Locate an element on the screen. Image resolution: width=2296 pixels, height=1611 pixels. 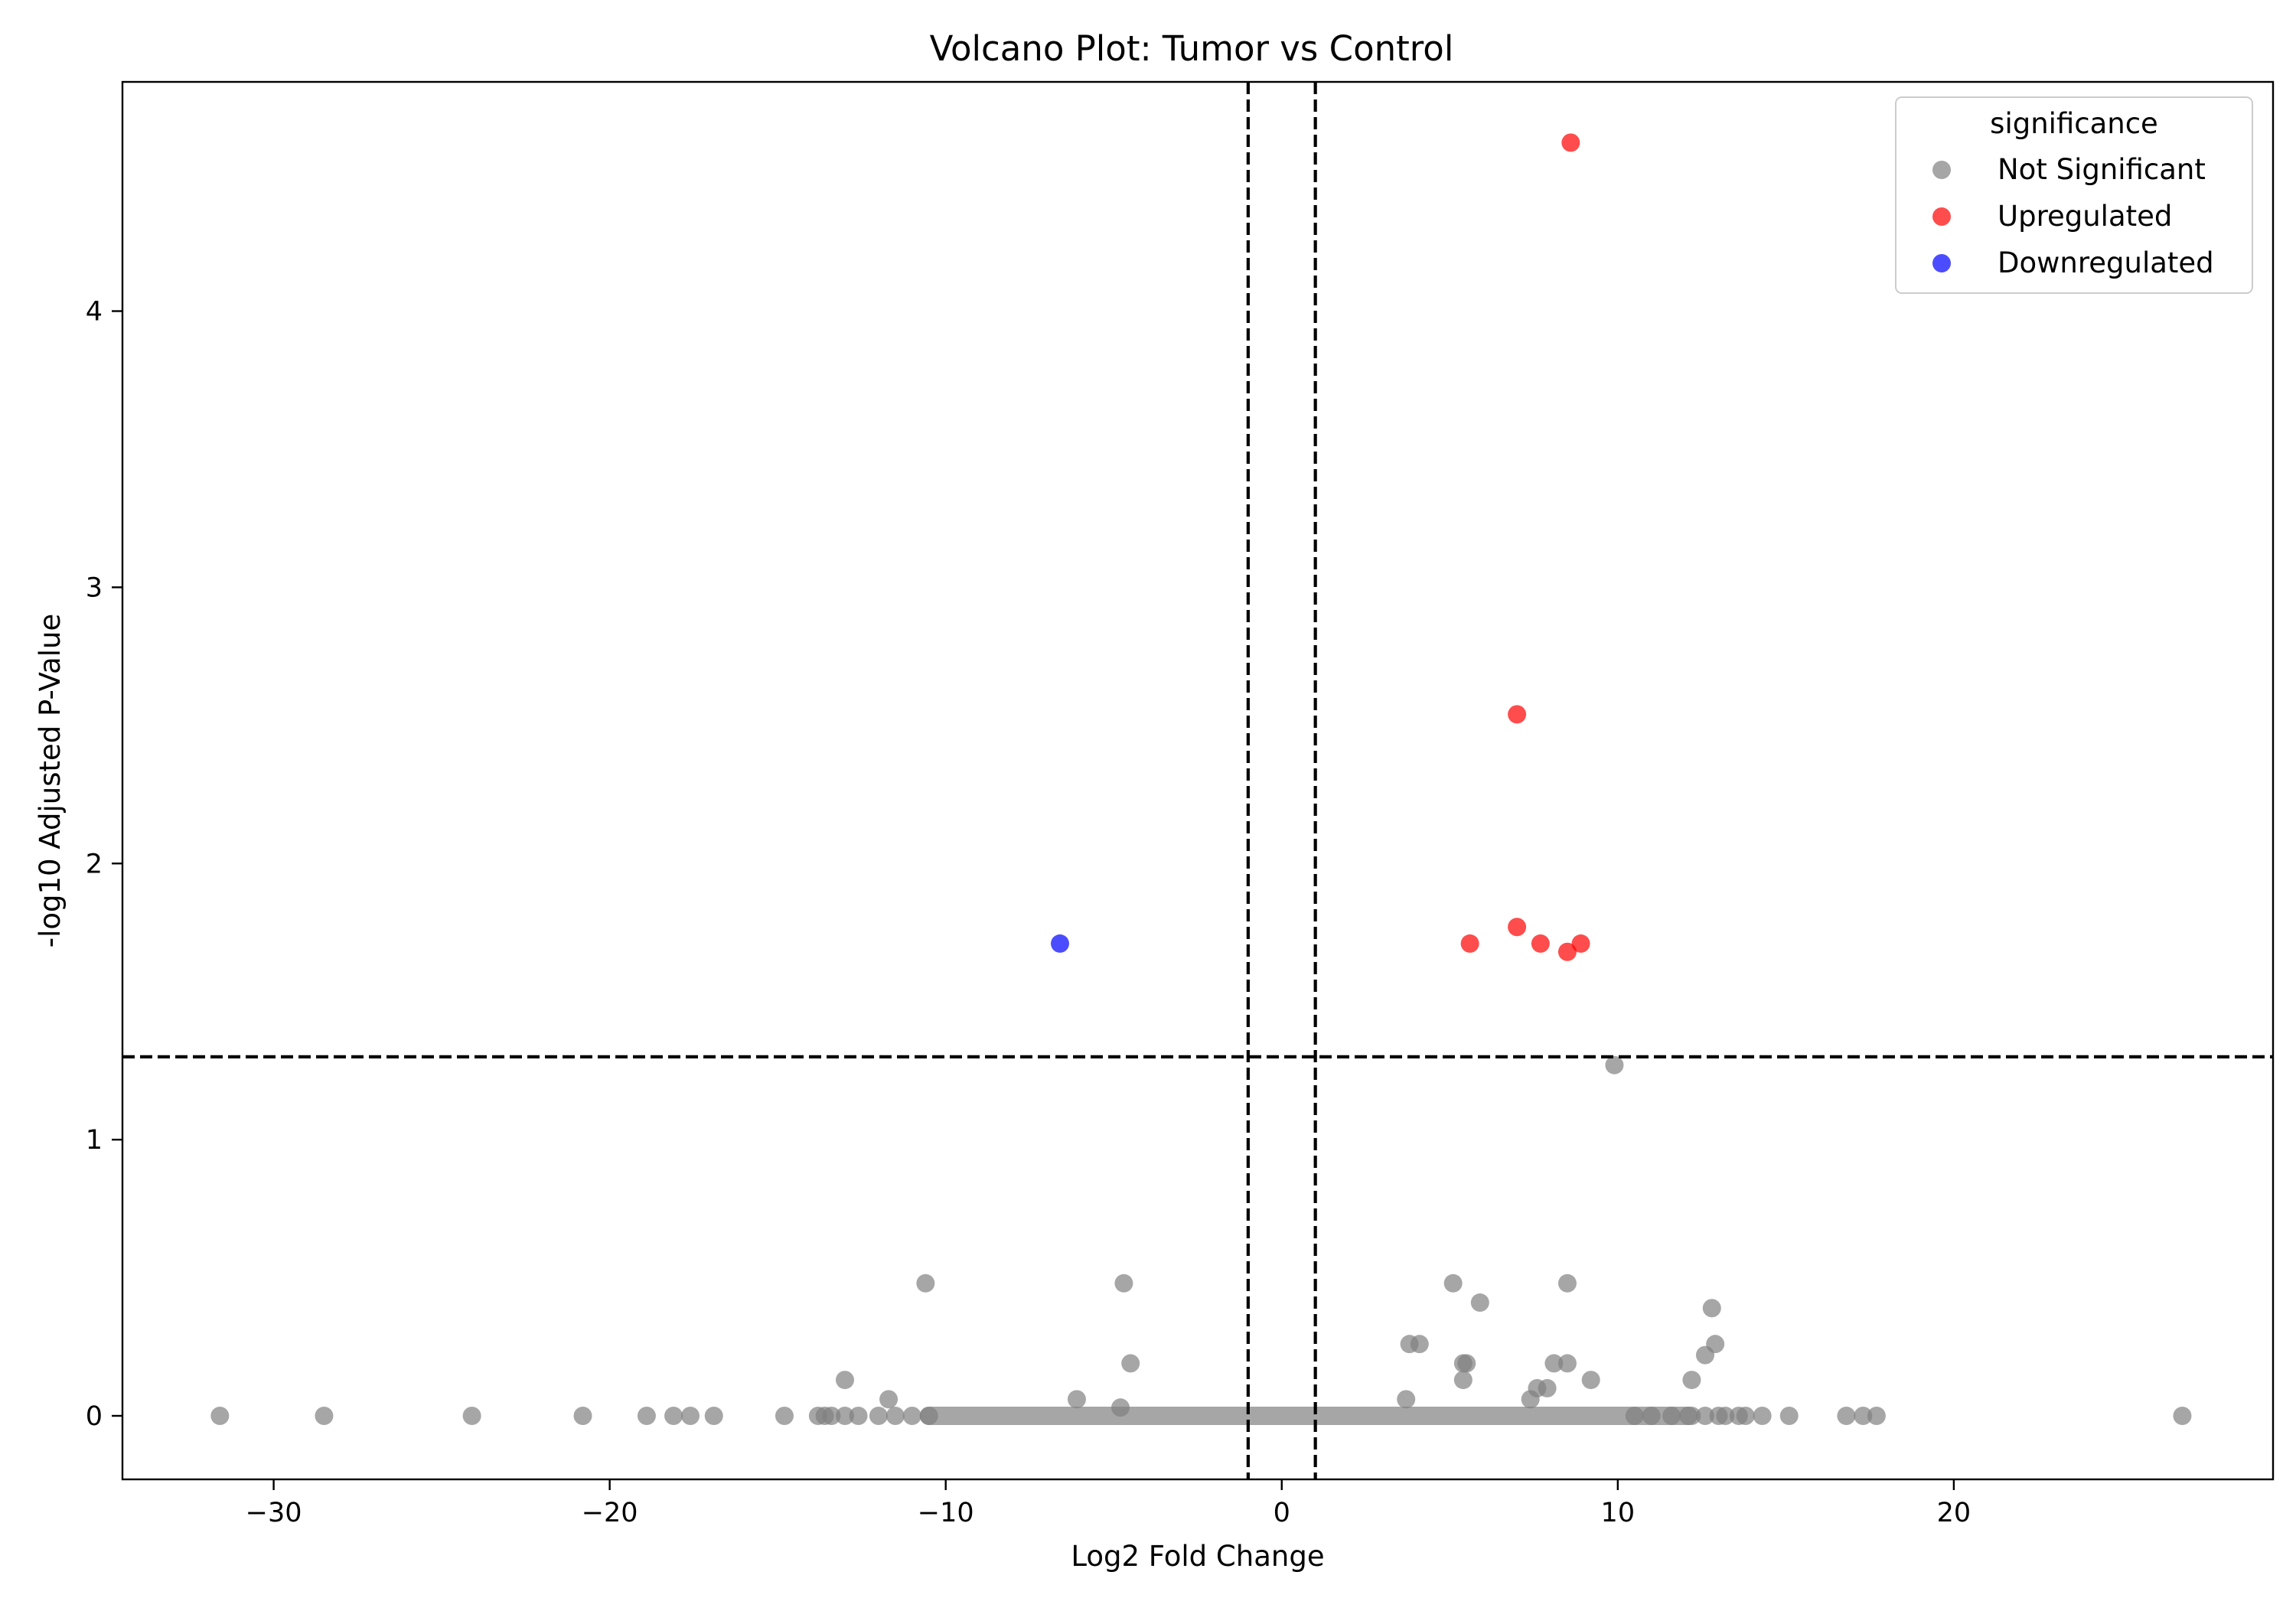
legend-label-upregulated: Upregulated is located at coordinates (2085, 216).